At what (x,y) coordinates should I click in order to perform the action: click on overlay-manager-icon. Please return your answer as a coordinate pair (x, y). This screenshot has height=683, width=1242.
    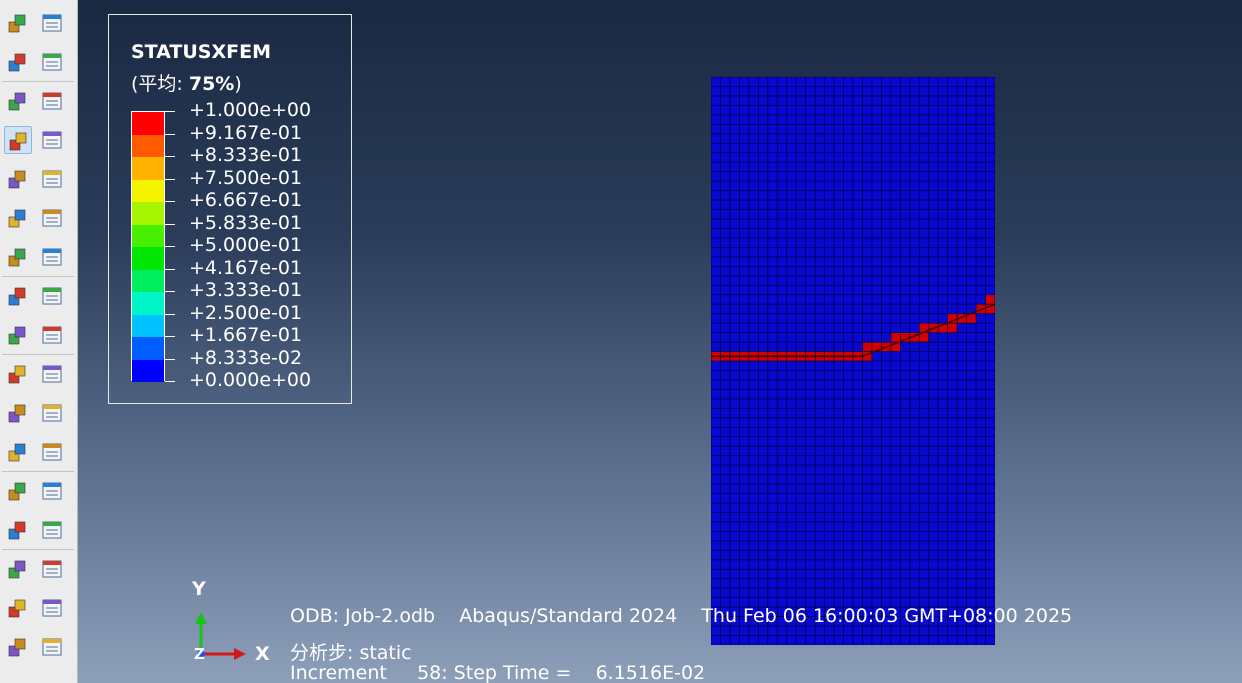
    Looking at the image, I should click on (52, 530).